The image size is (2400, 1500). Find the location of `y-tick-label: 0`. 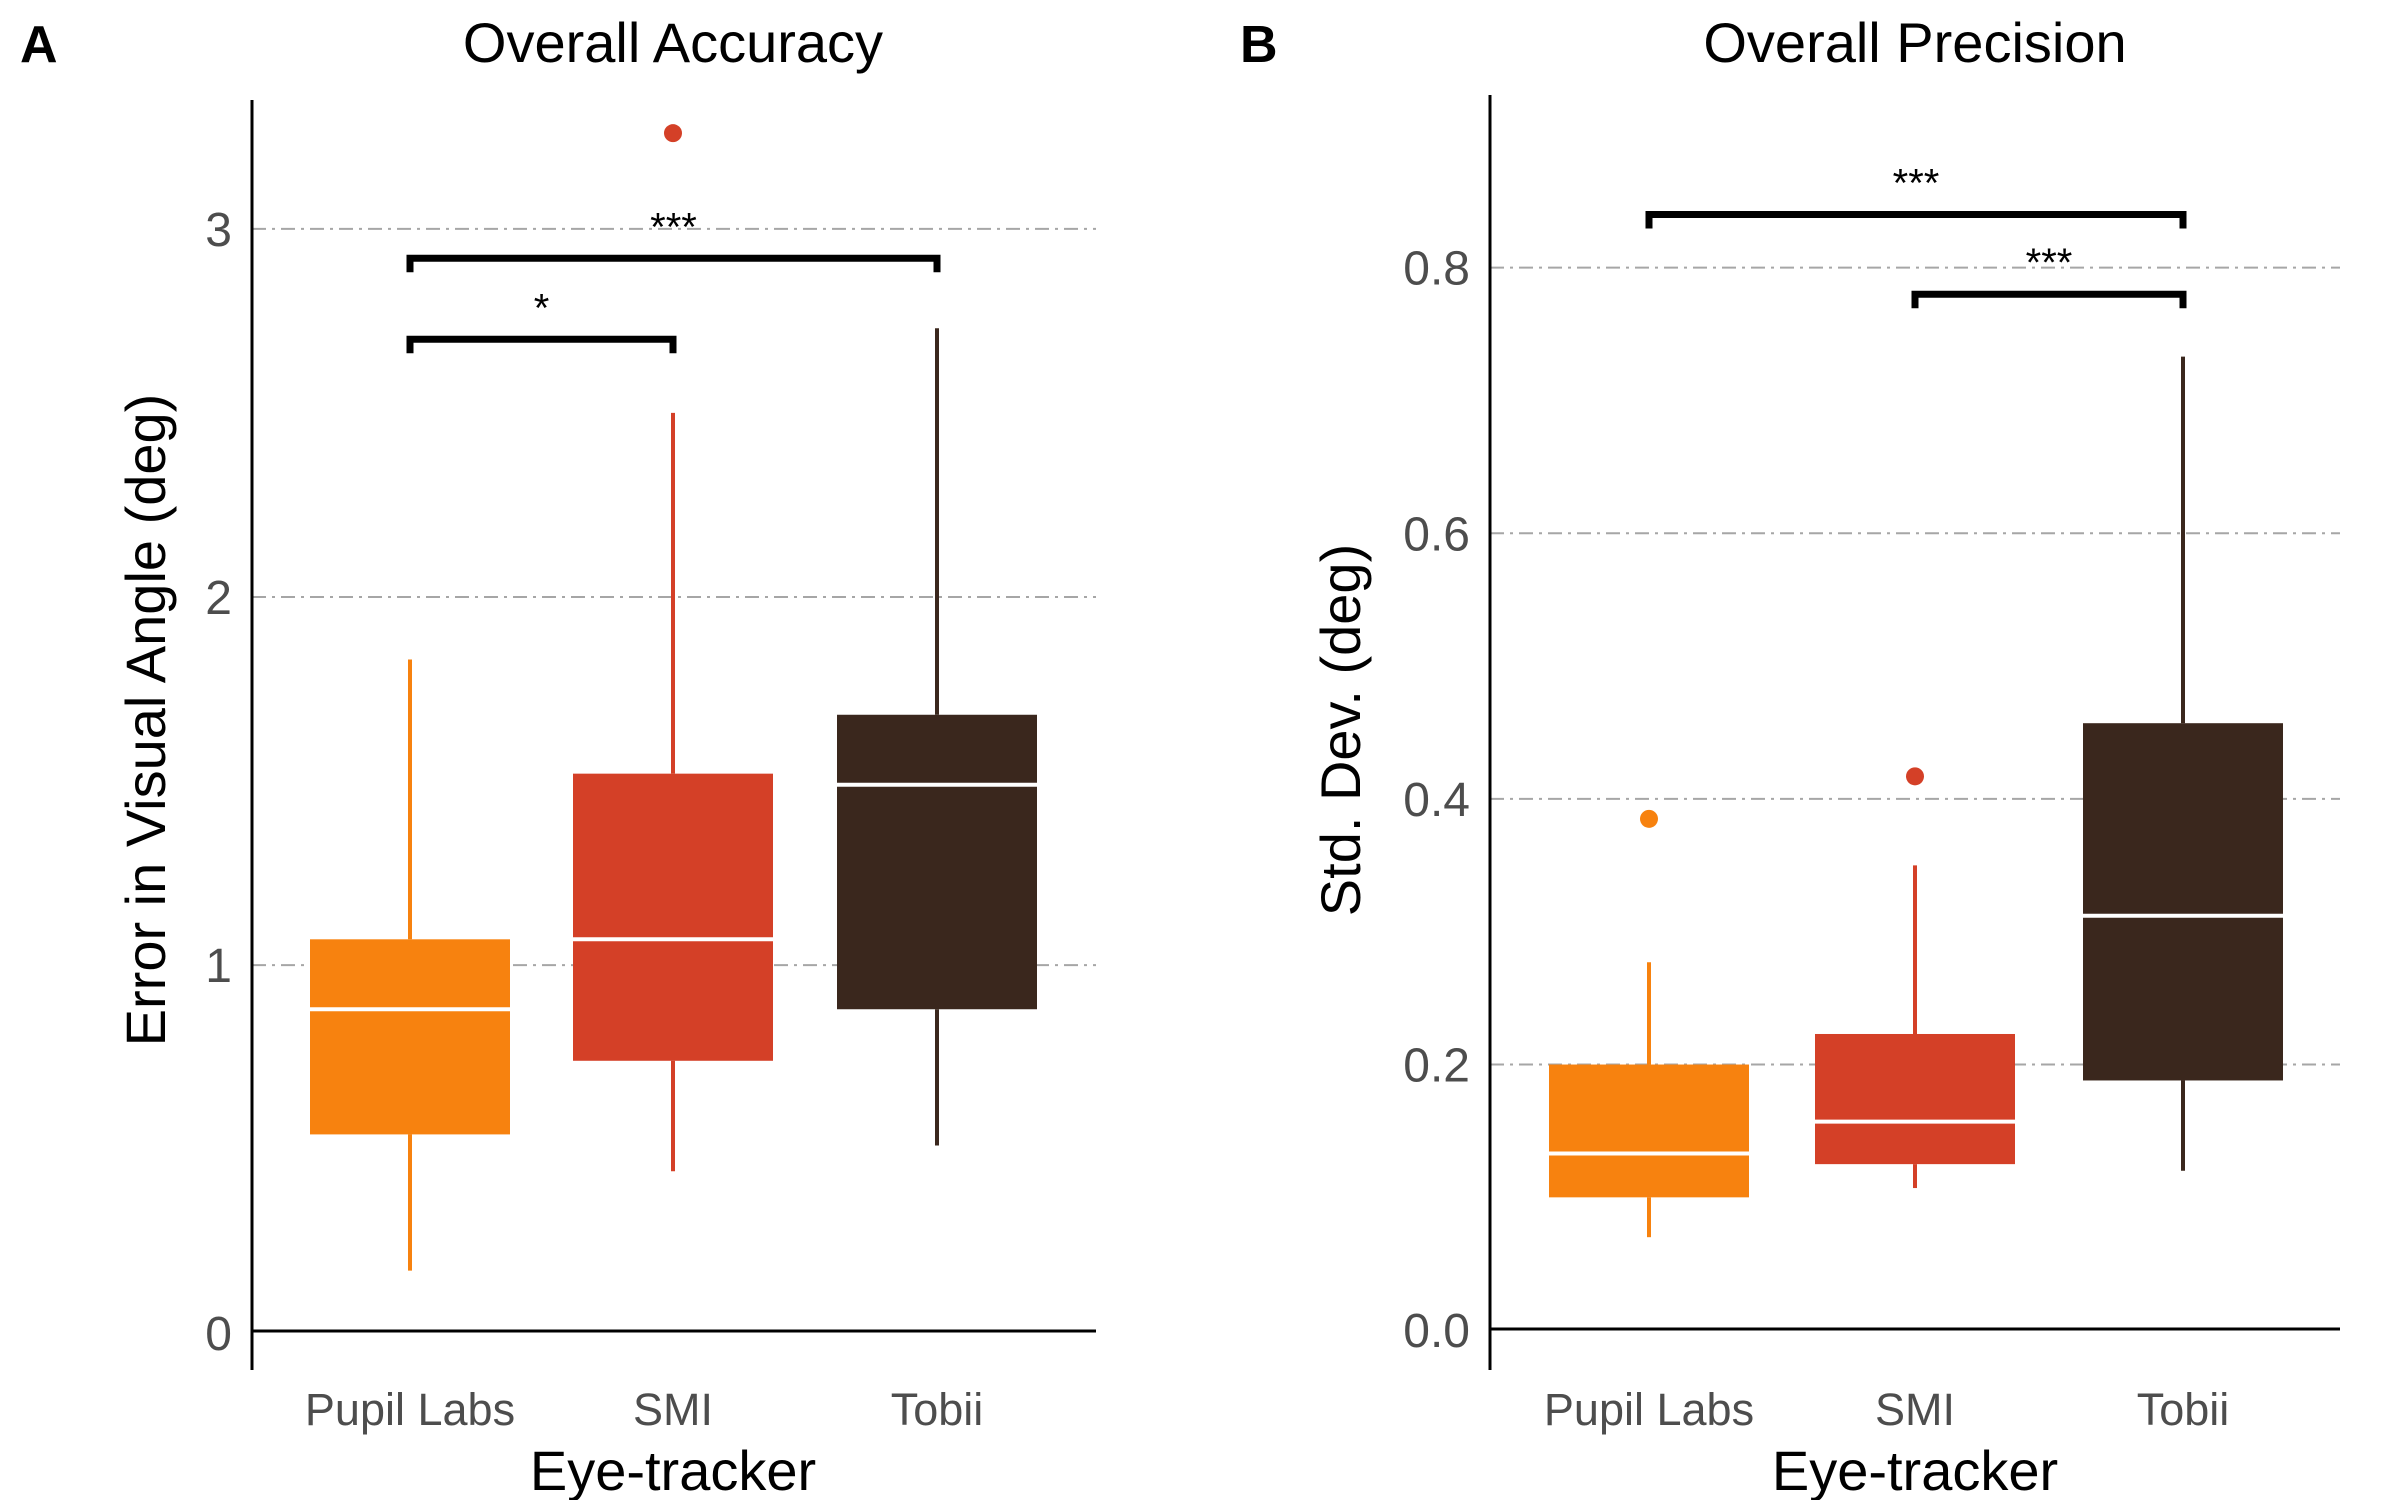

y-tick-label: 0 is located at coordinates (218, 1334).